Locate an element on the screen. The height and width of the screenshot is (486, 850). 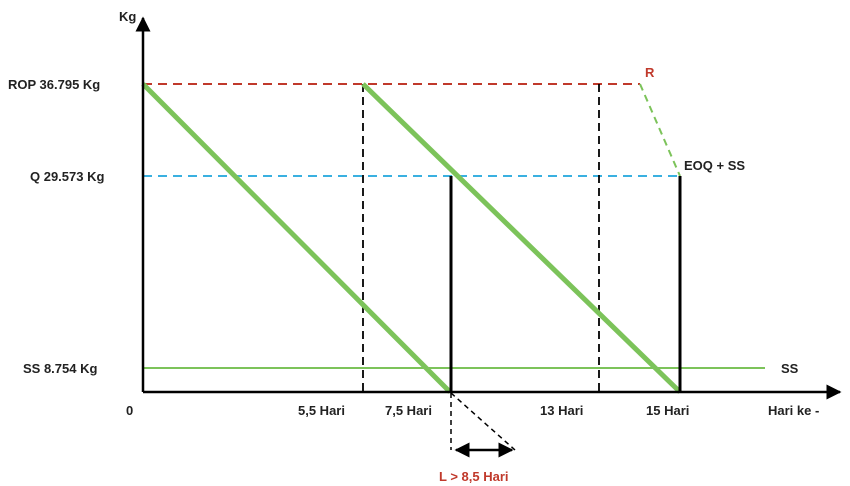
r-label: R is located at coordinates (650, 72).